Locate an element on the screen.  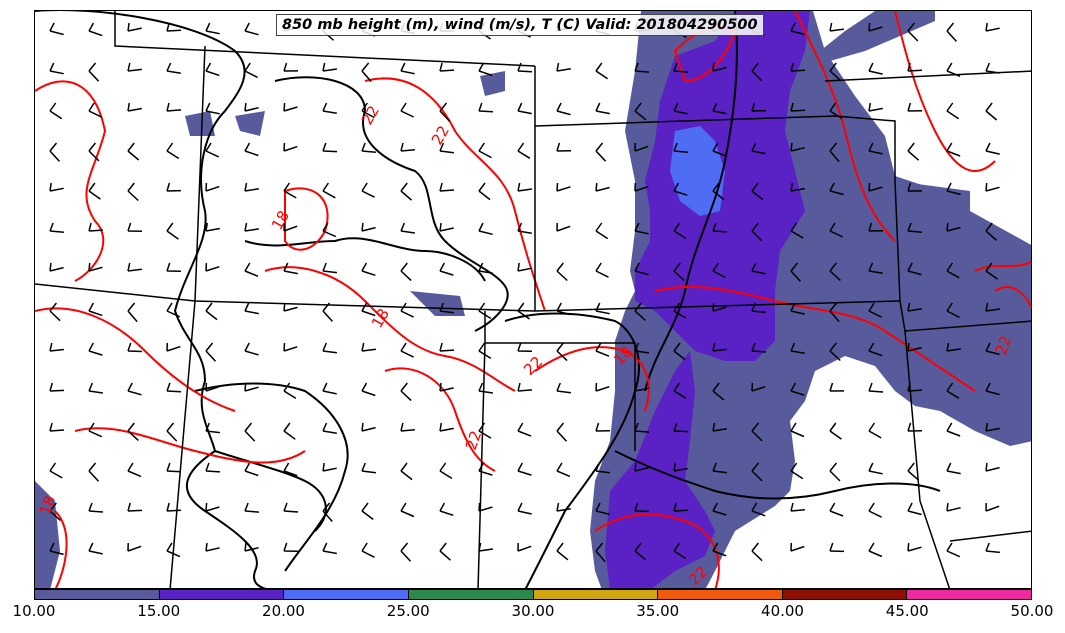
colorbar-tick-label: 30.00 is located at coordinates (533, 611).